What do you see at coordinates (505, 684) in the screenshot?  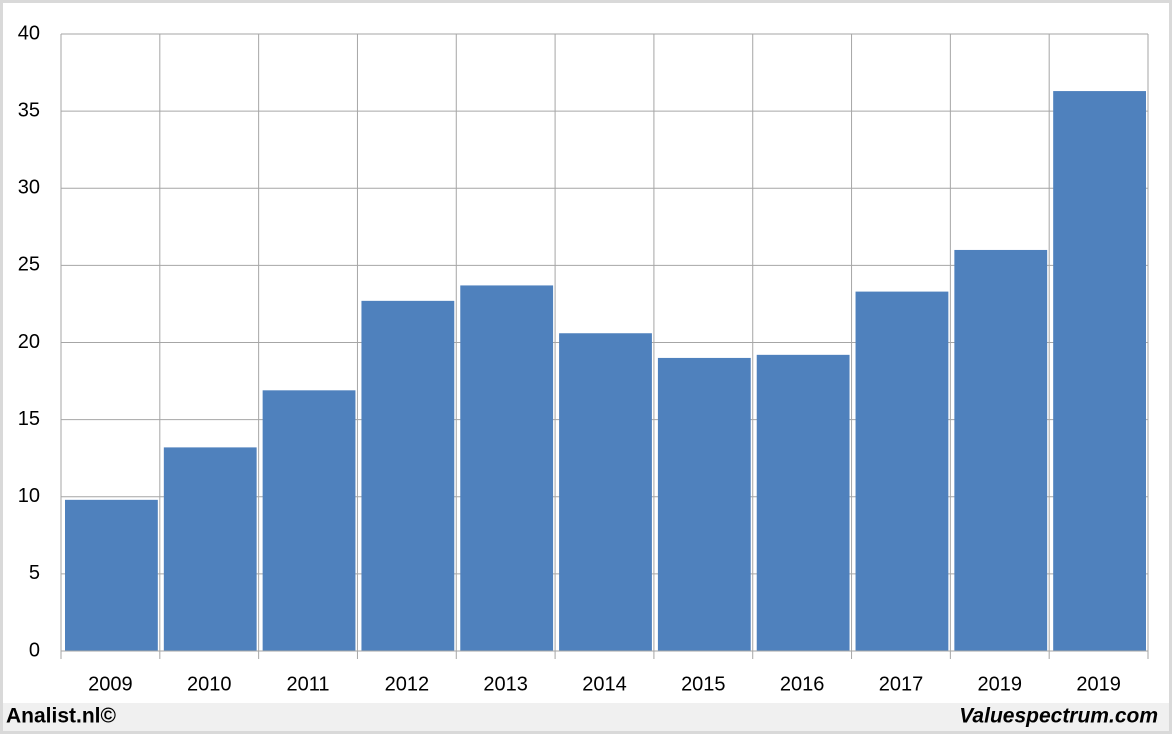 I see `x-tick-label: 2013` at bounding box center [505, 684].